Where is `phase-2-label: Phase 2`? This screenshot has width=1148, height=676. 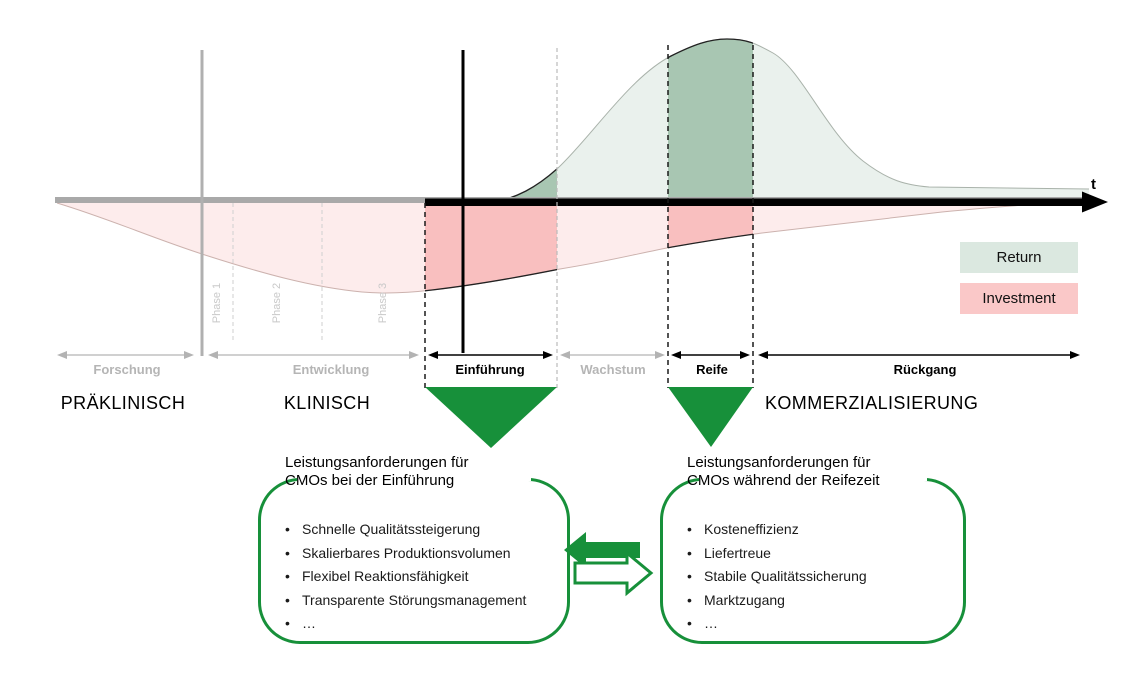
phase-2-label: Phase 2 is located at coordinates (277, 303).